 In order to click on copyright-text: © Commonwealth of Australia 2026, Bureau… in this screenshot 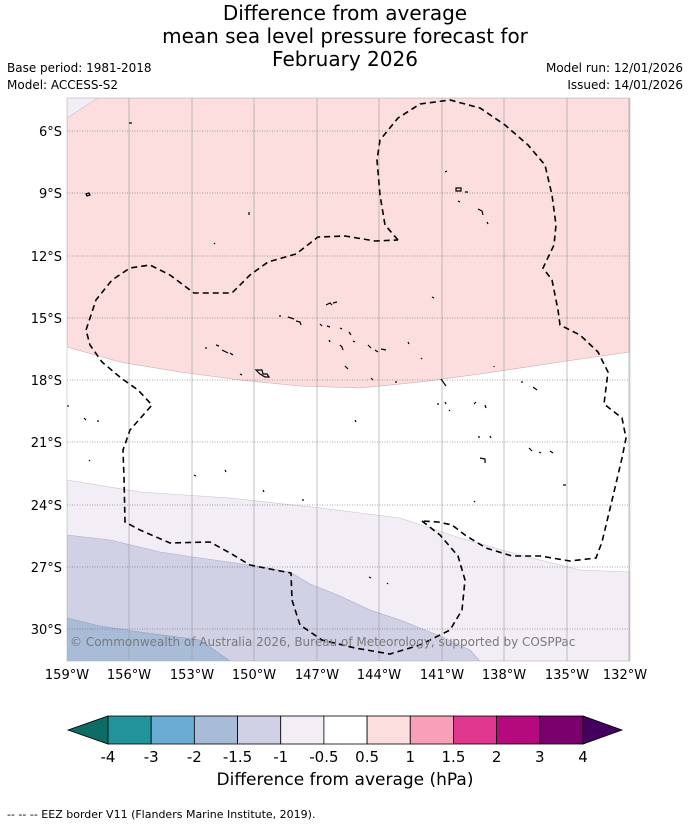, I will do `click(322, 642)`.